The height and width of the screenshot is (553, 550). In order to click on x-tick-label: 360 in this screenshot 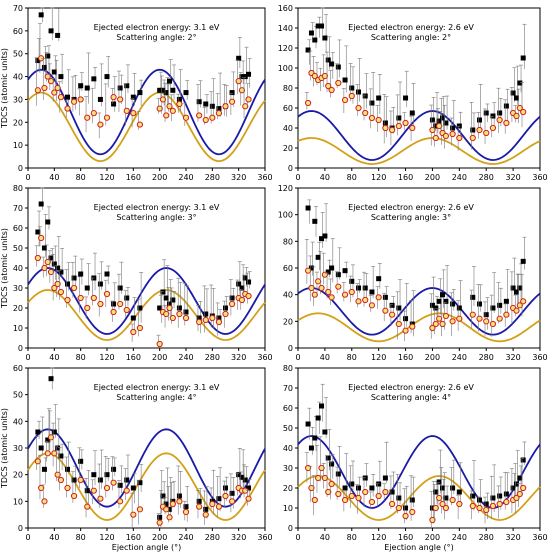, I will do `click(539, 177)`.